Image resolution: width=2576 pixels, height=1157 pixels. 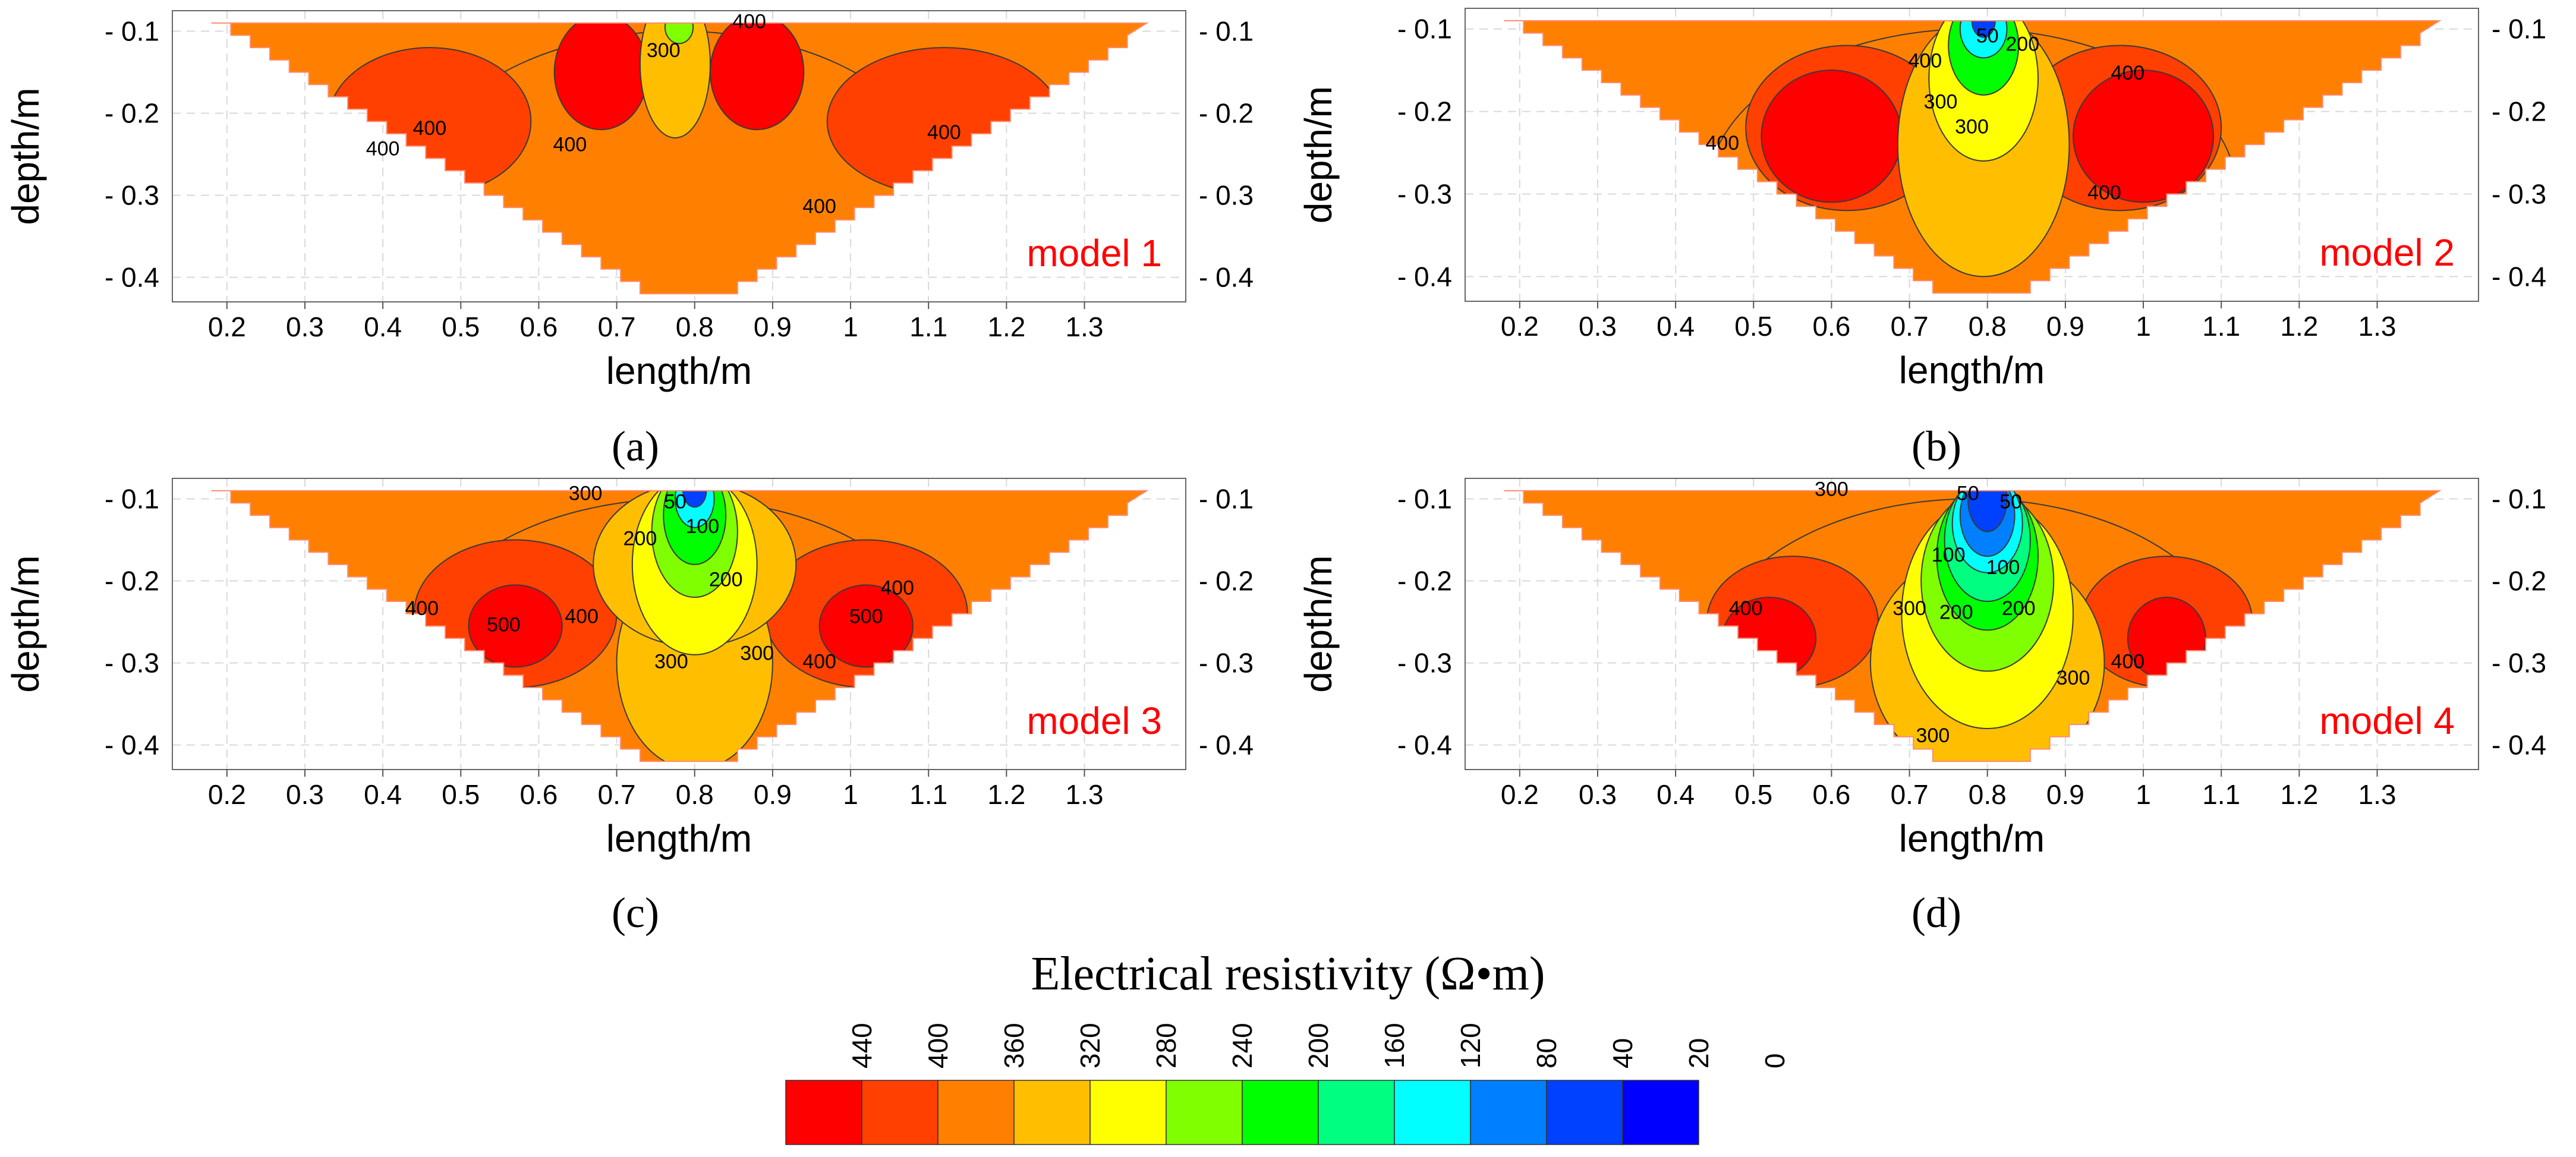 What do you see at coordinates (1226, 195) in the screenshot?
I see `y-tick-label-right: - 0.3` at bounding box center [1226, 195].